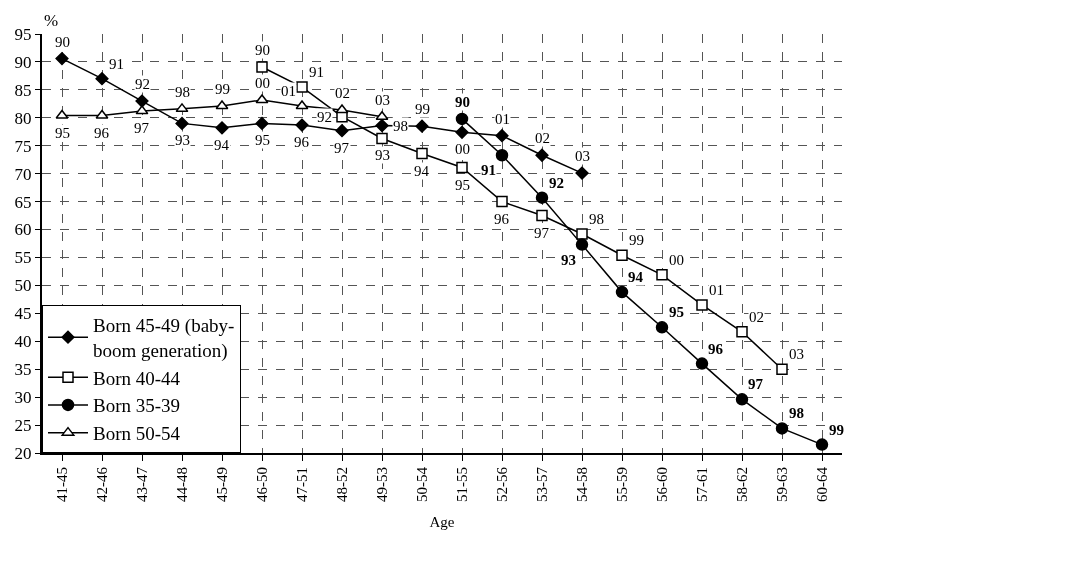  What do you see at coordinates (61, 484) in the screenshot?
I see `x-tick-label: 41-45` at bounding box center [61, 484].